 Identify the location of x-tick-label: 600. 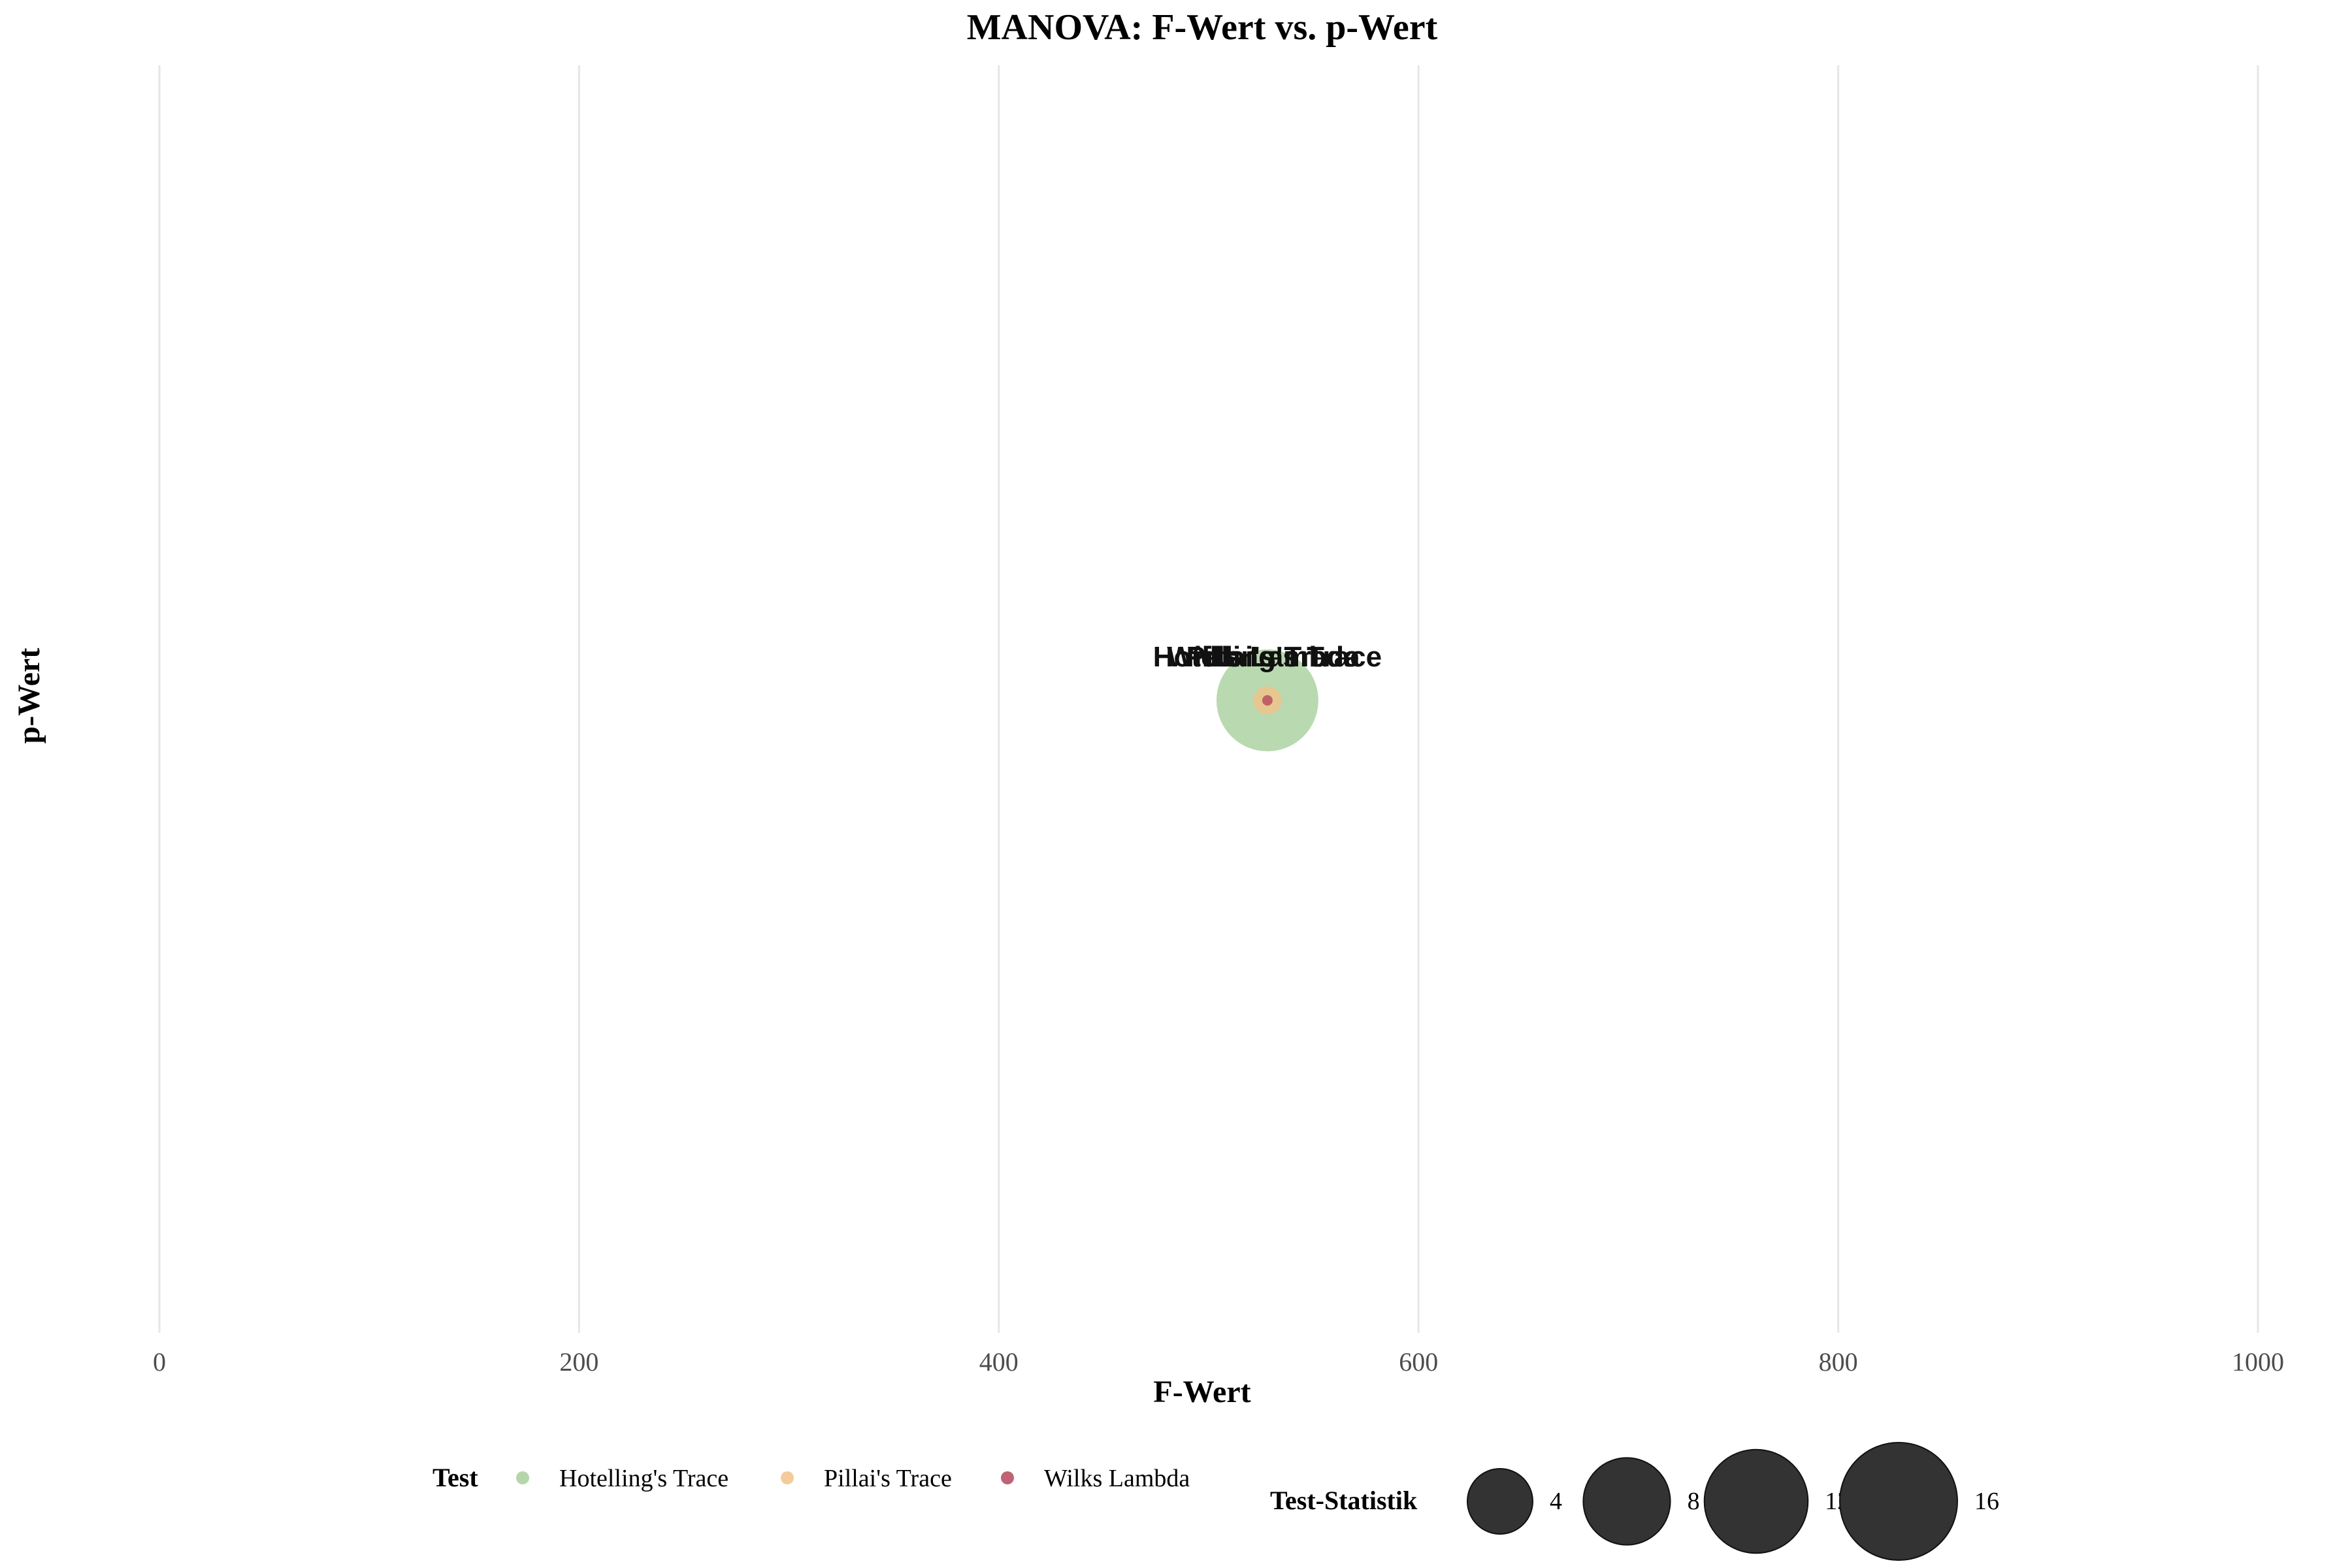
(1418, 1362).